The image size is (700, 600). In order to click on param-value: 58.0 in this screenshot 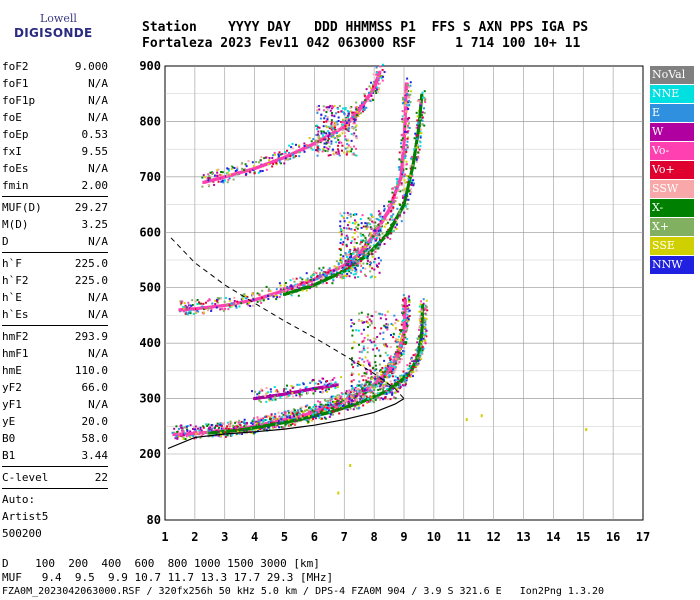, I will do `click(95, 438)`.